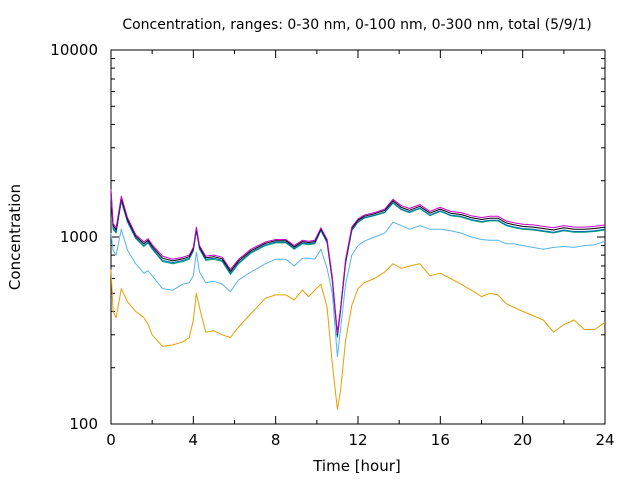  I want to click on y-tick-label: 1000, so click(79, 237).